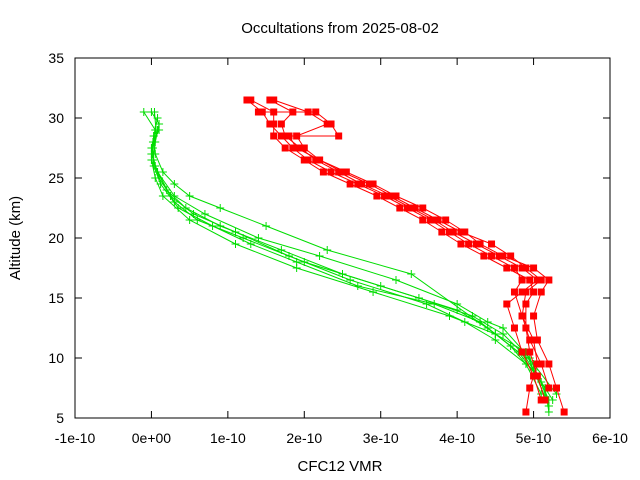 The image size is (640, 480). Describe the element at coordinates (60, 418) in the screenshot. I see `y-tick-label: 5` at that location.